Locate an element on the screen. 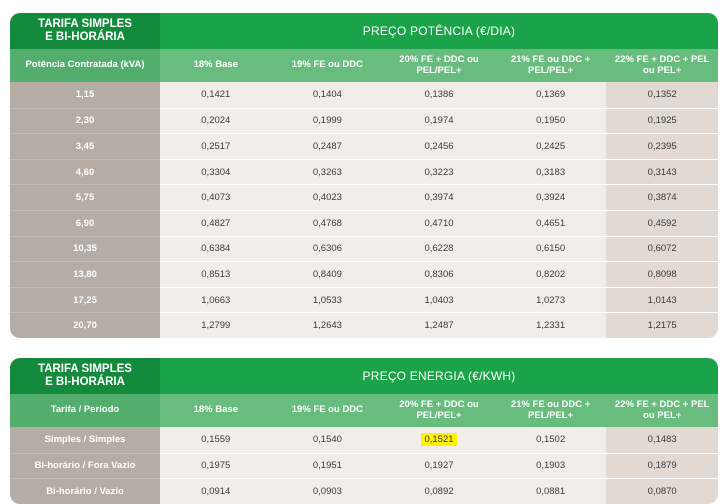 Image resolution: width=722 pixels, height=504 pixels. table-cell: 0,0881 is located at coordinates (550, 491).